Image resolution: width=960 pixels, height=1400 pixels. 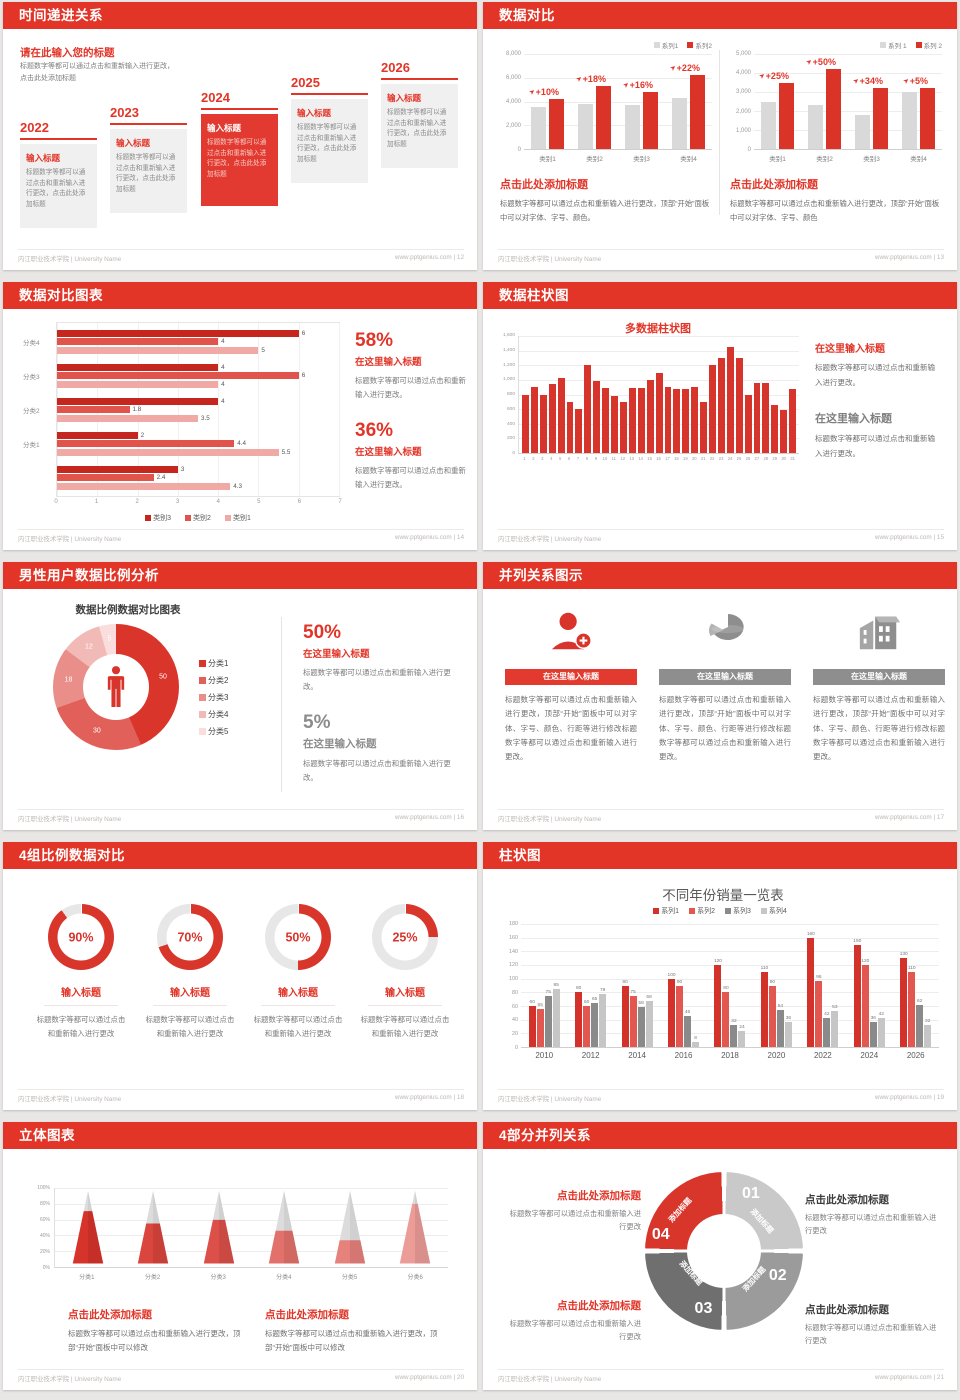 I want to click on footer-site: www.pptgenius.com | 12, so click(x=429, y=258).